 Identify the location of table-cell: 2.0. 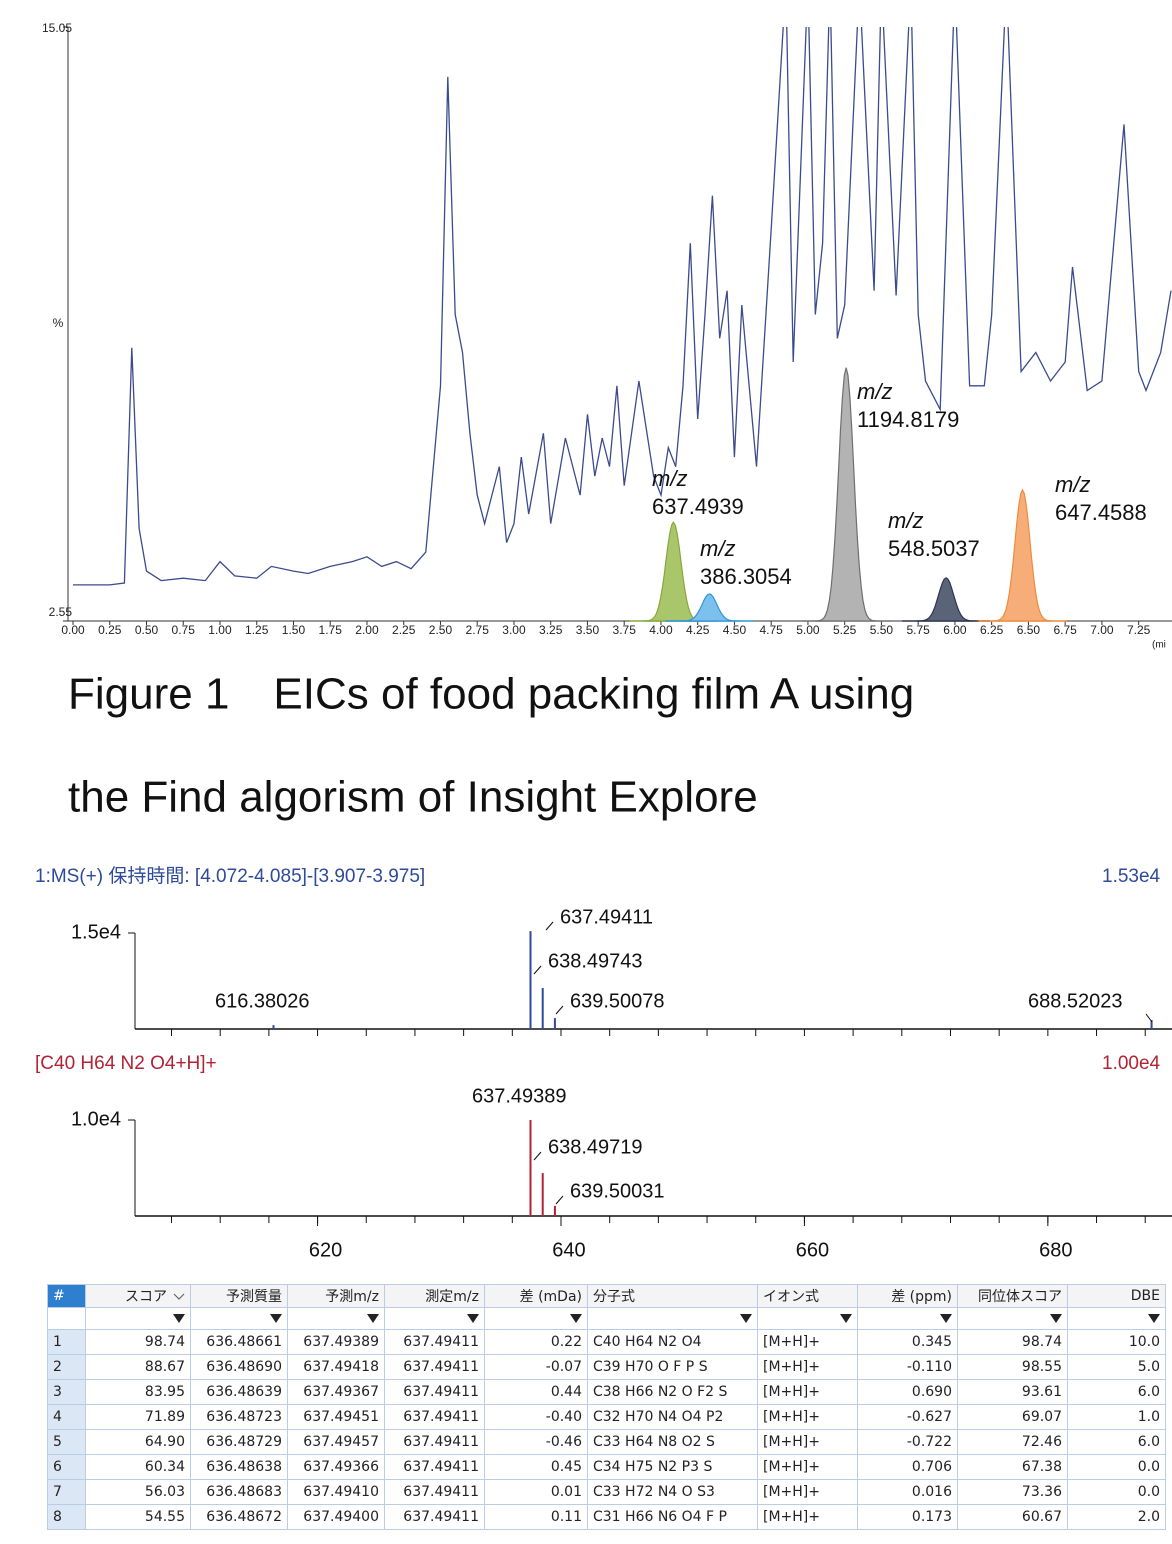
(1116, 1517).